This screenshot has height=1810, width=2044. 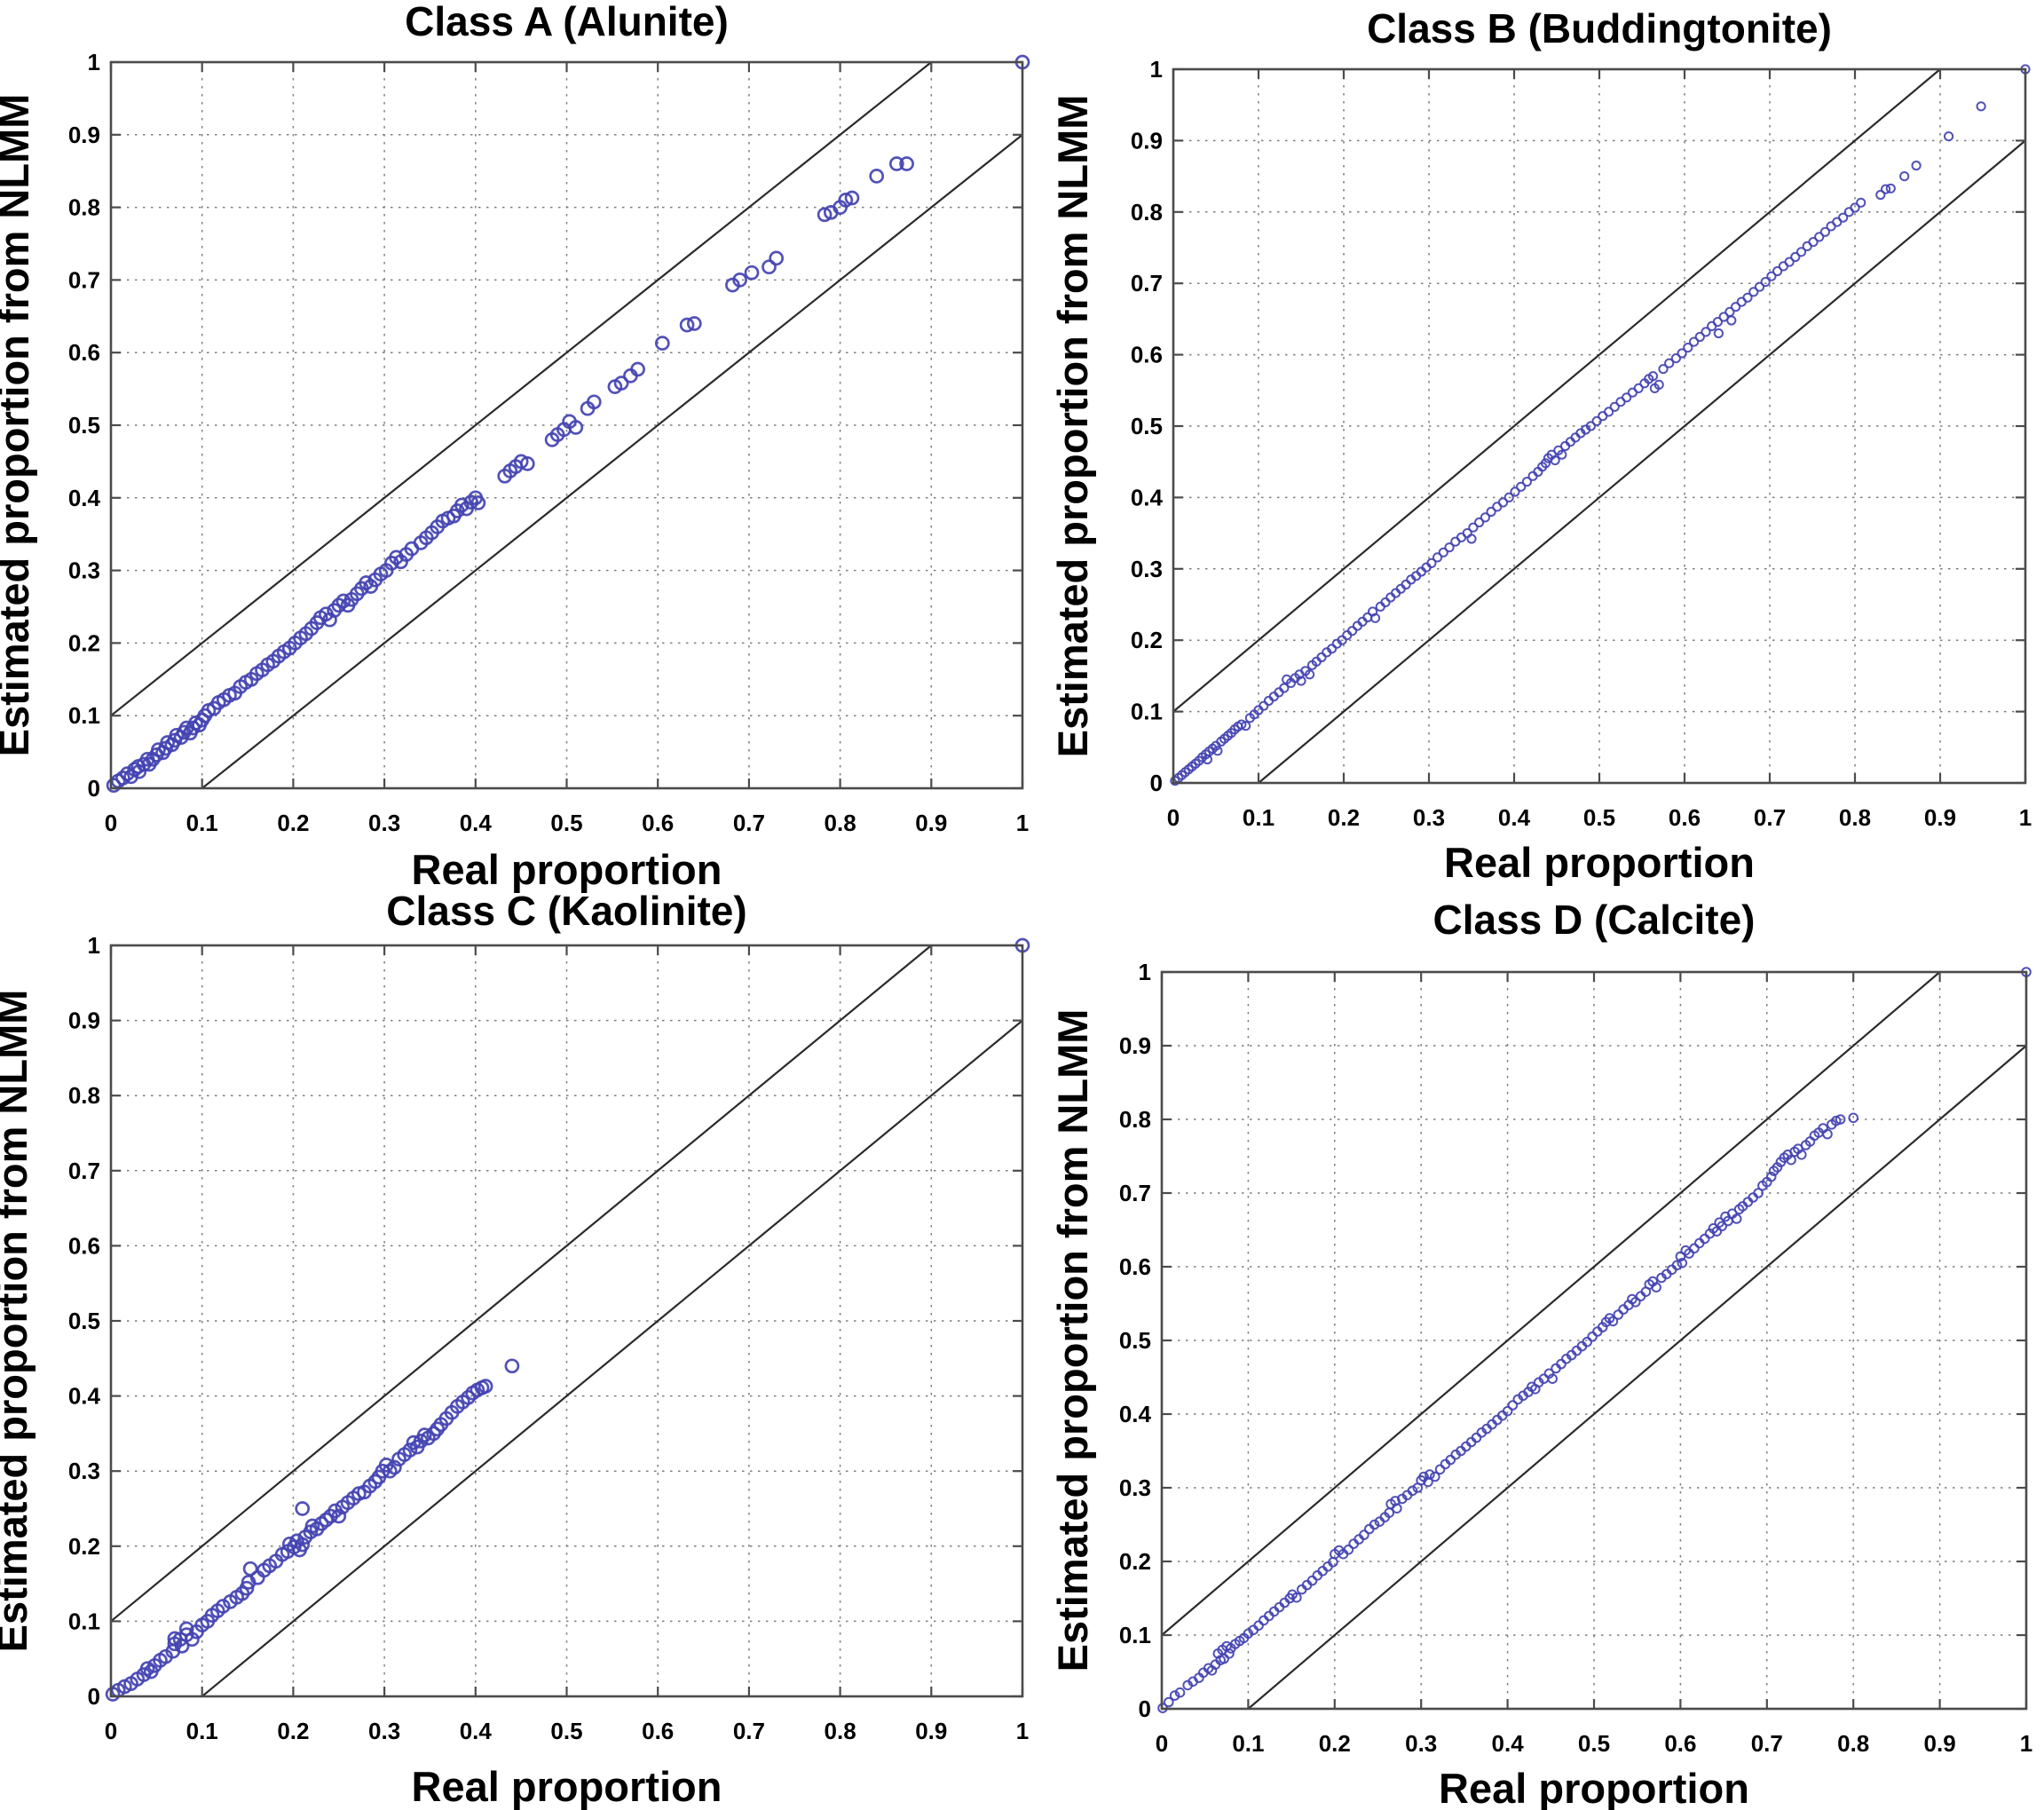 What do you see at coordinates (1599, 28) in the screenshot?
I see `chart-title: Class B (Buddingtonite)` at bounding box center [1599, 28].